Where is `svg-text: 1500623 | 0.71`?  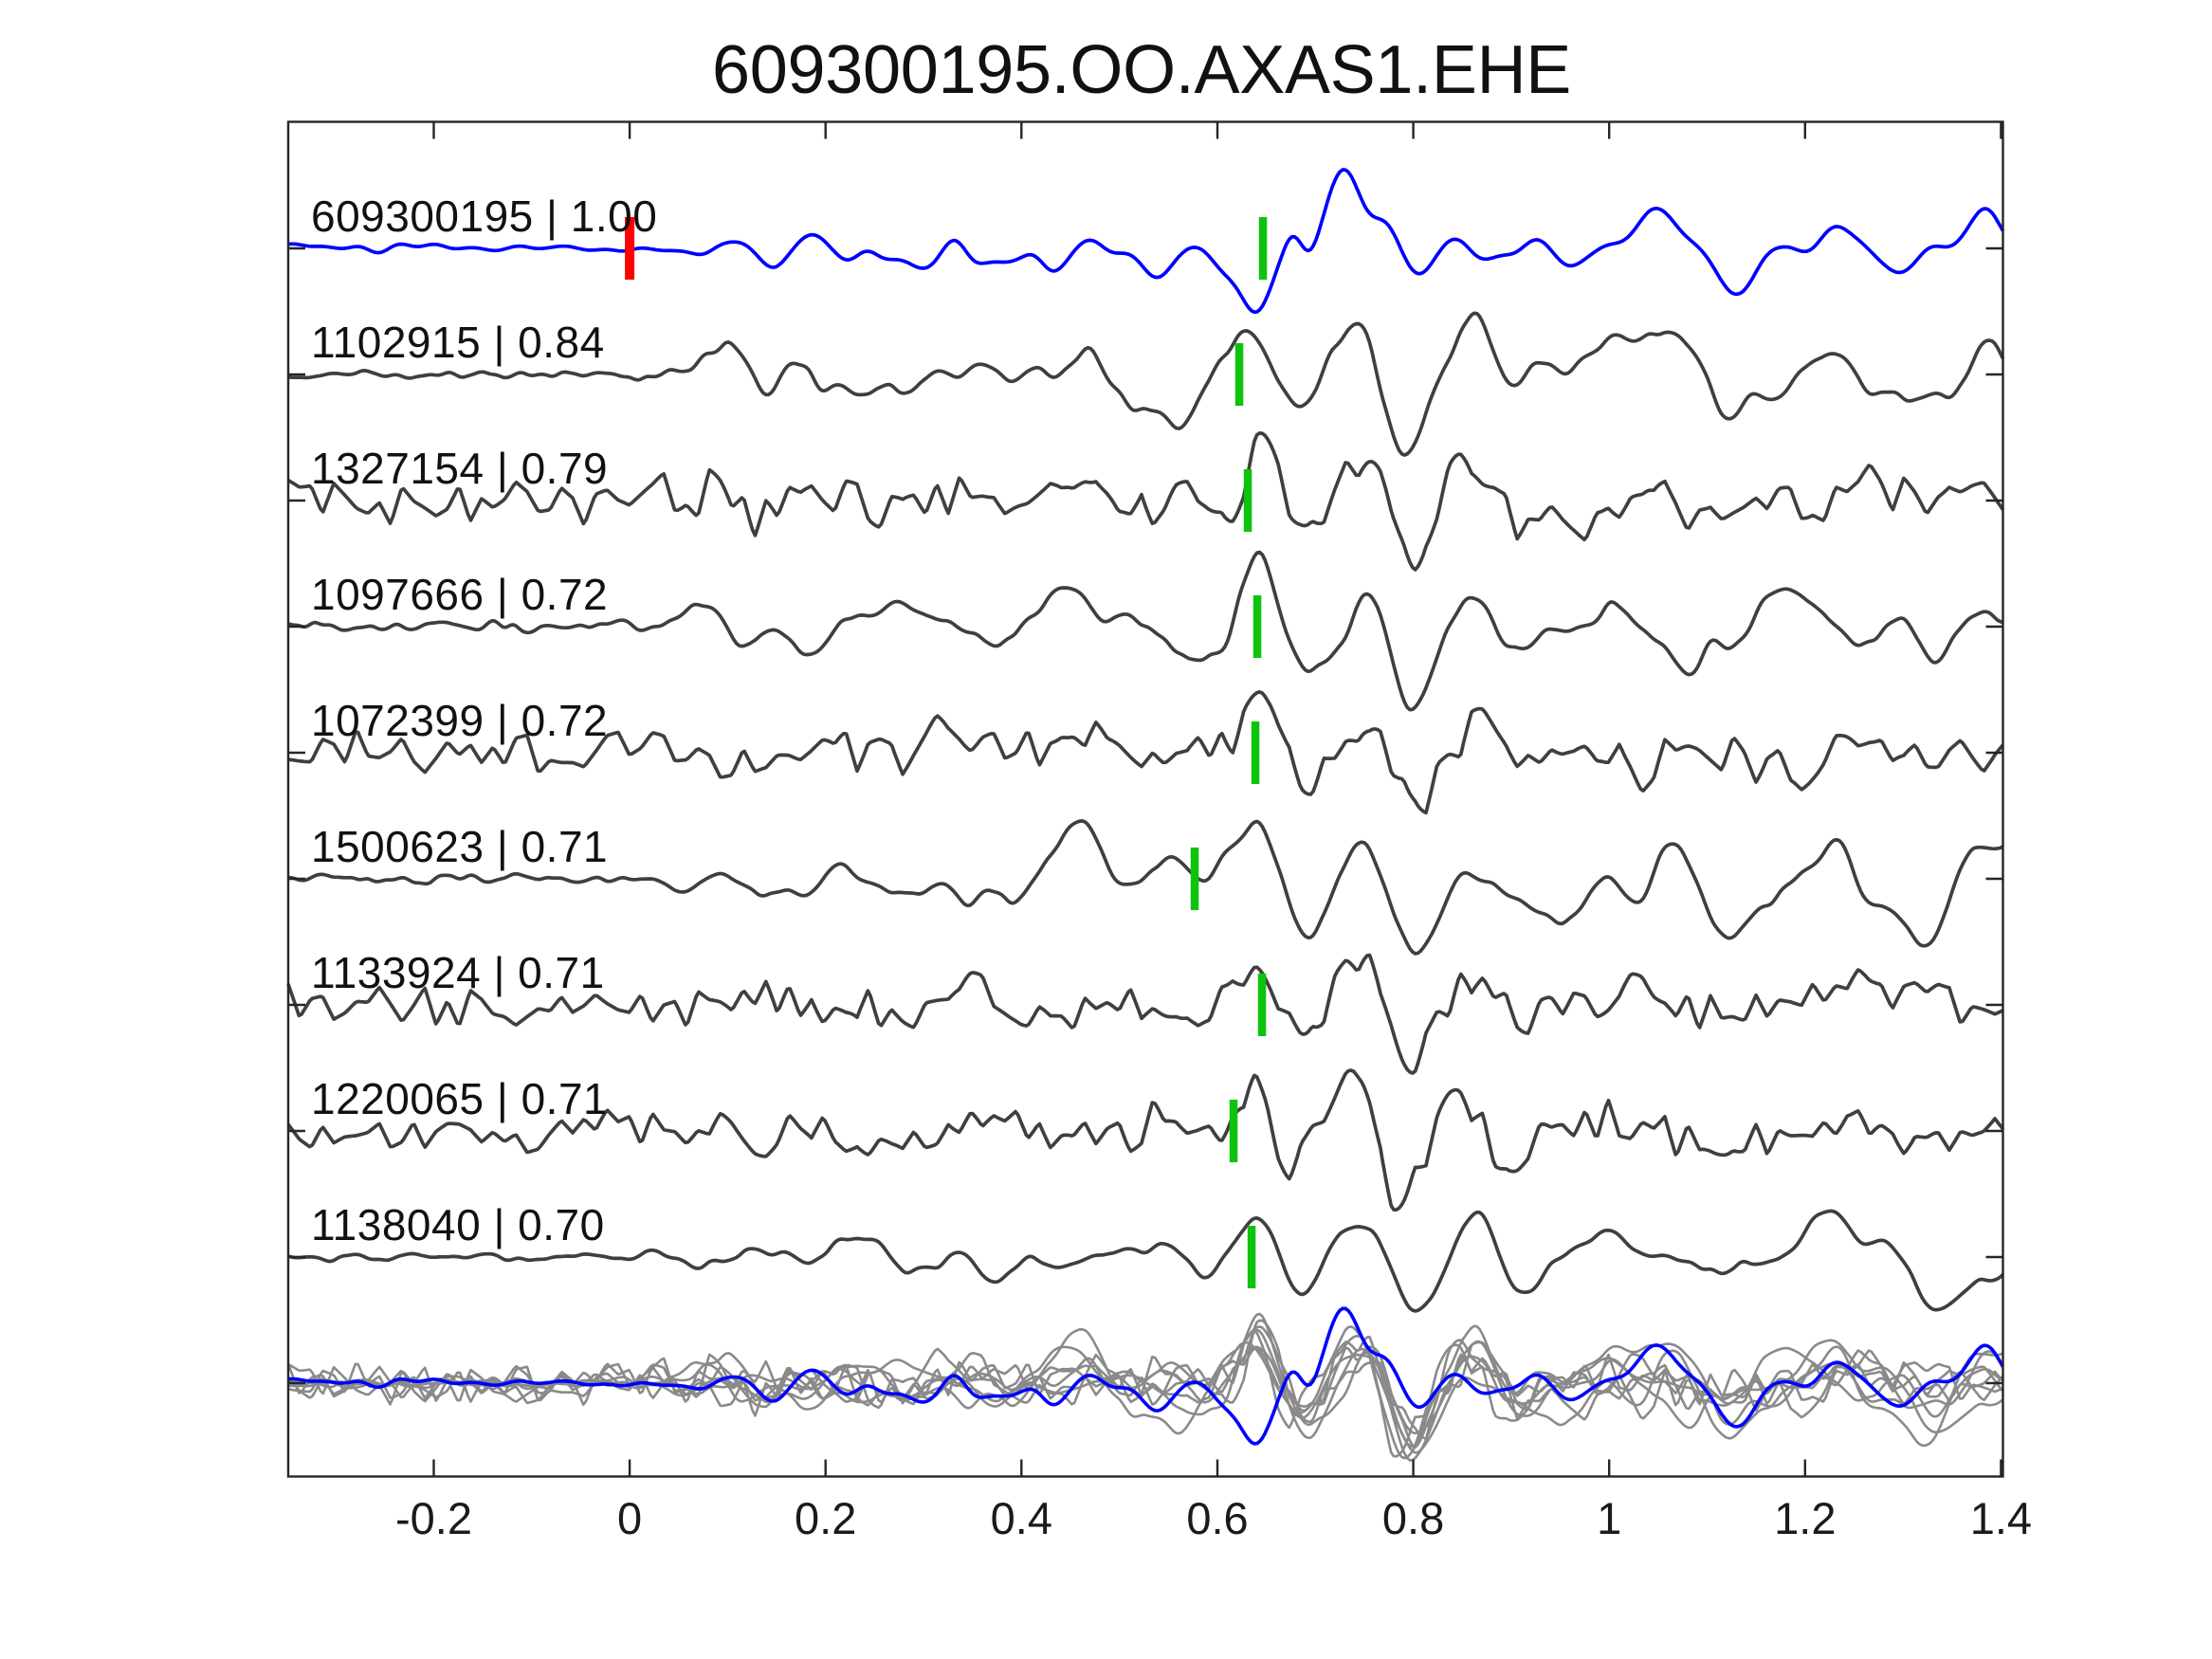
svg-text: 1500623 | 0.71 is located at coordinates (459, 846).